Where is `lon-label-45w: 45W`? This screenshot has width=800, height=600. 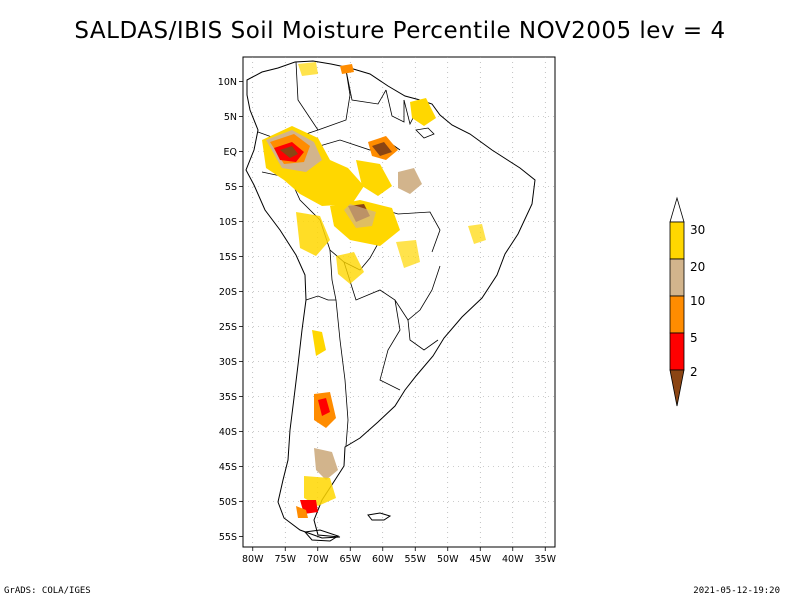
lon-label-45w: 45W is located at coordinates (481, 559).